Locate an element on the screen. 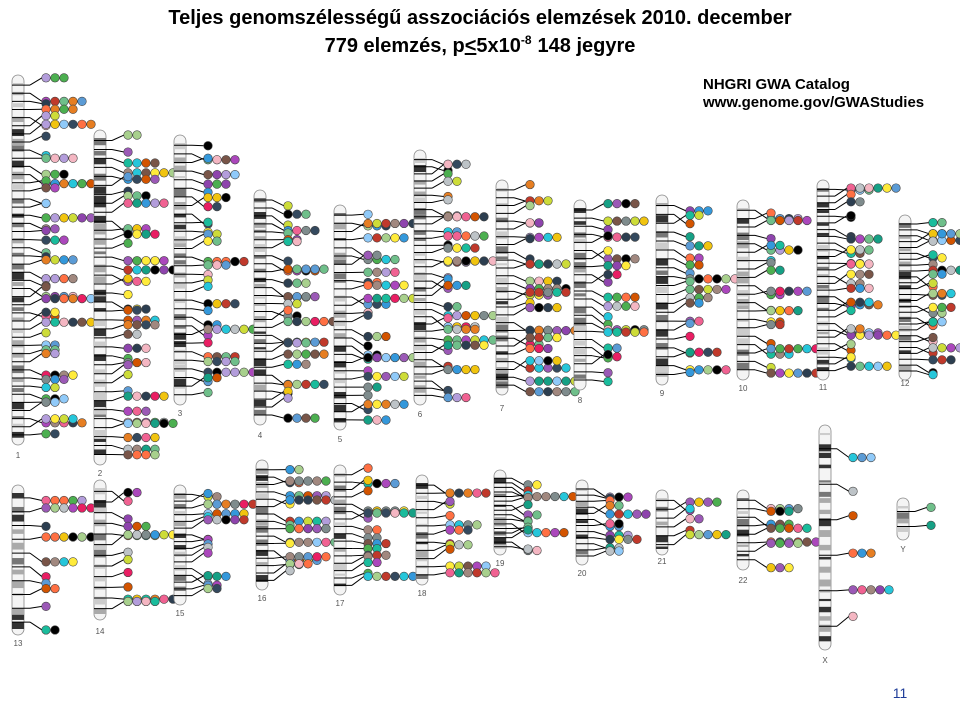  chromosome-label: 8 is located at coordinates (580, 400).